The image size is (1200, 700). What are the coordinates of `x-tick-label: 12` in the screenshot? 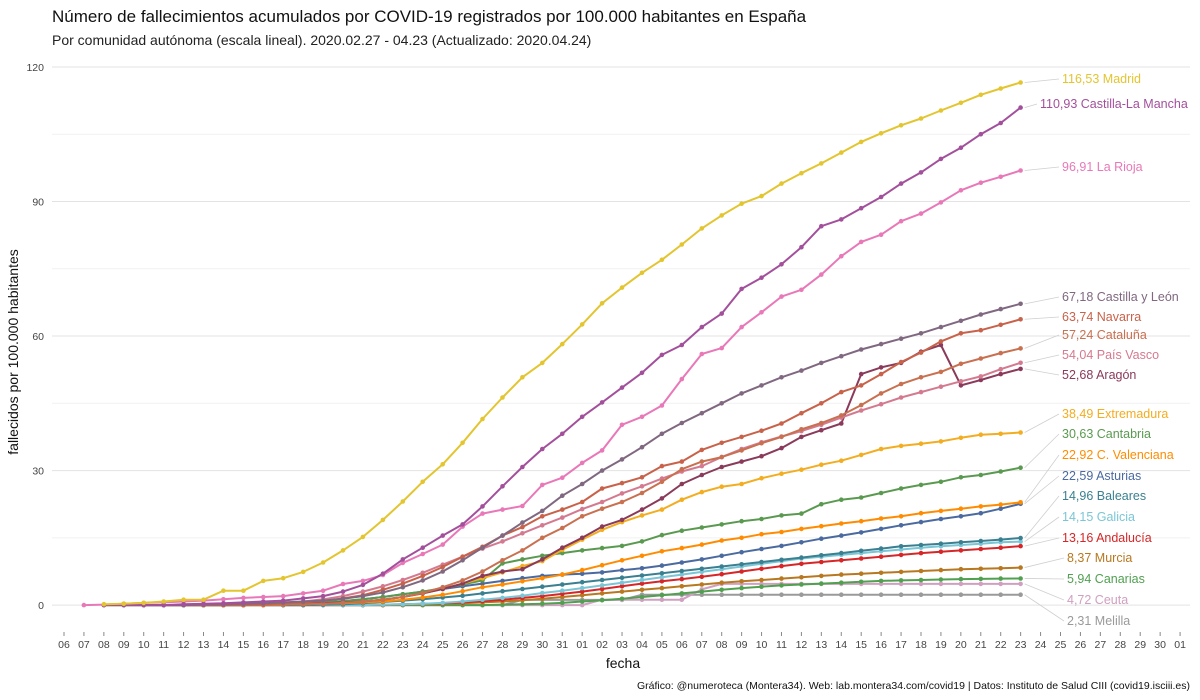 It's located at (802, 645).